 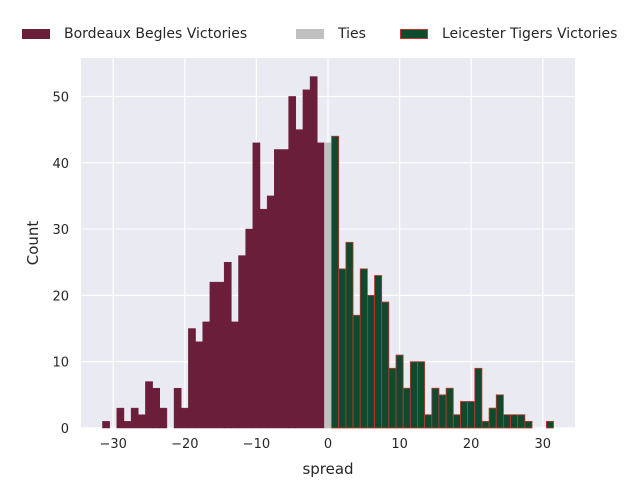 What do you see at coordinates (184, 444) in the screenshot?
I see `x-tick-label: −20` at bounding box center [184, 444].